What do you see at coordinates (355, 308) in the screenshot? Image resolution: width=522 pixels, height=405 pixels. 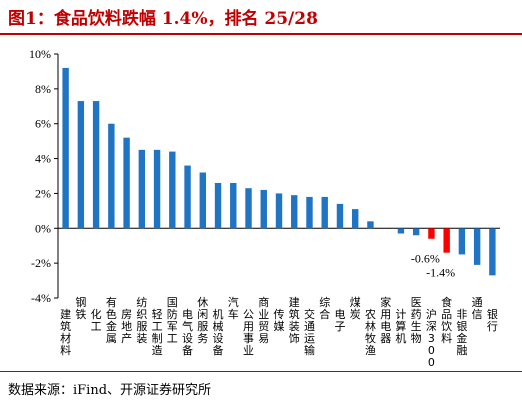 I see `x-tick-label: 煤炭` at bounding box center [355, 308].